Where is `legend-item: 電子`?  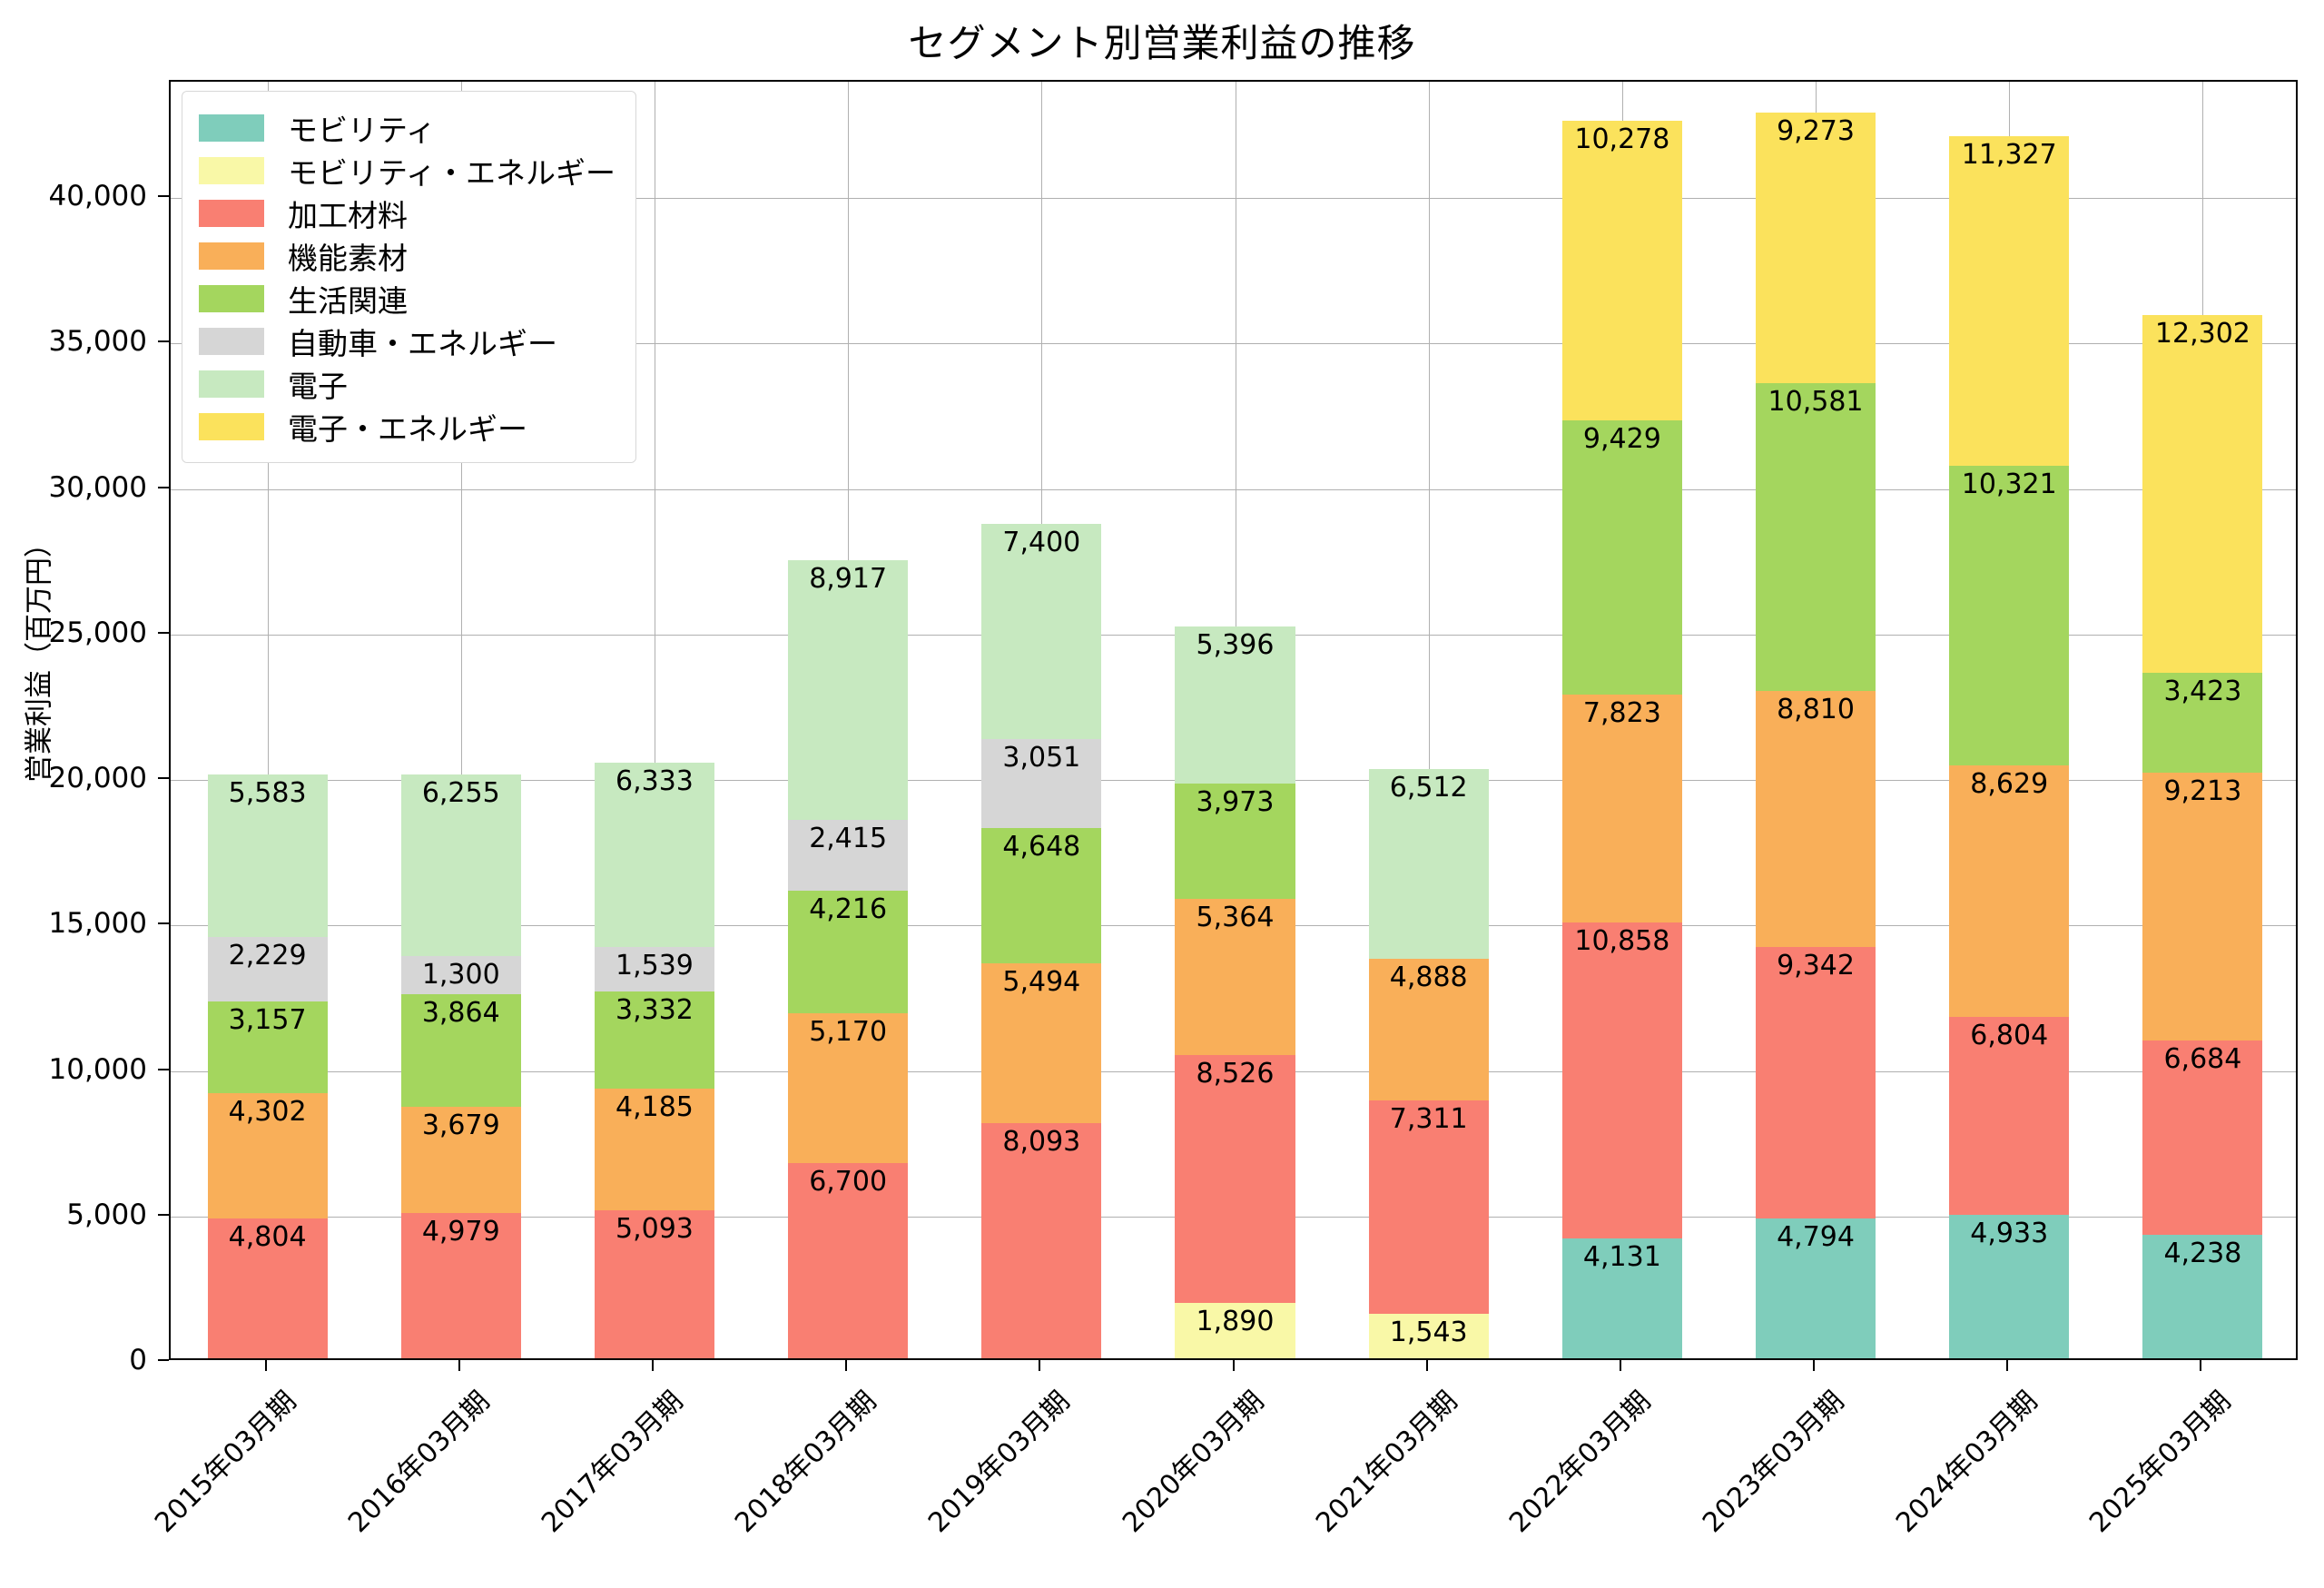 legend-item: 電子 is located at coordinates (407, 383).